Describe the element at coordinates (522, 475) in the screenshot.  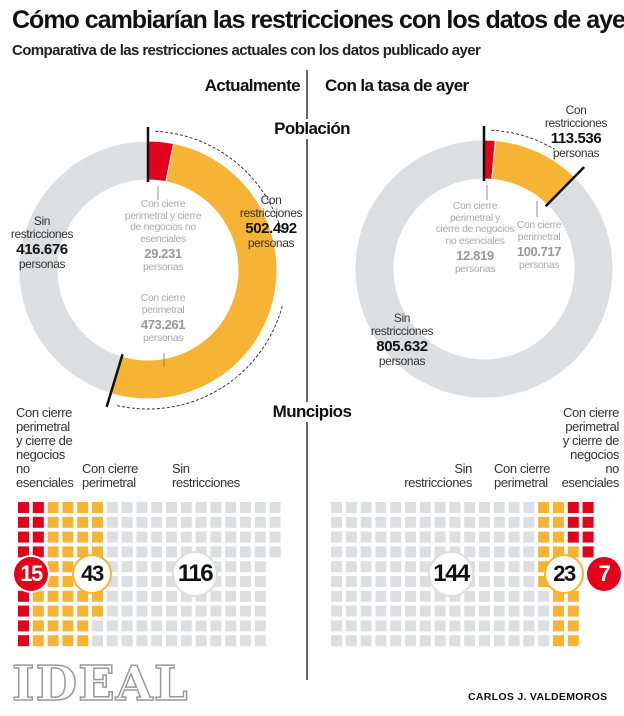
I see `waffle-right-label-perimeter: Con cierre perimetral` at that location.